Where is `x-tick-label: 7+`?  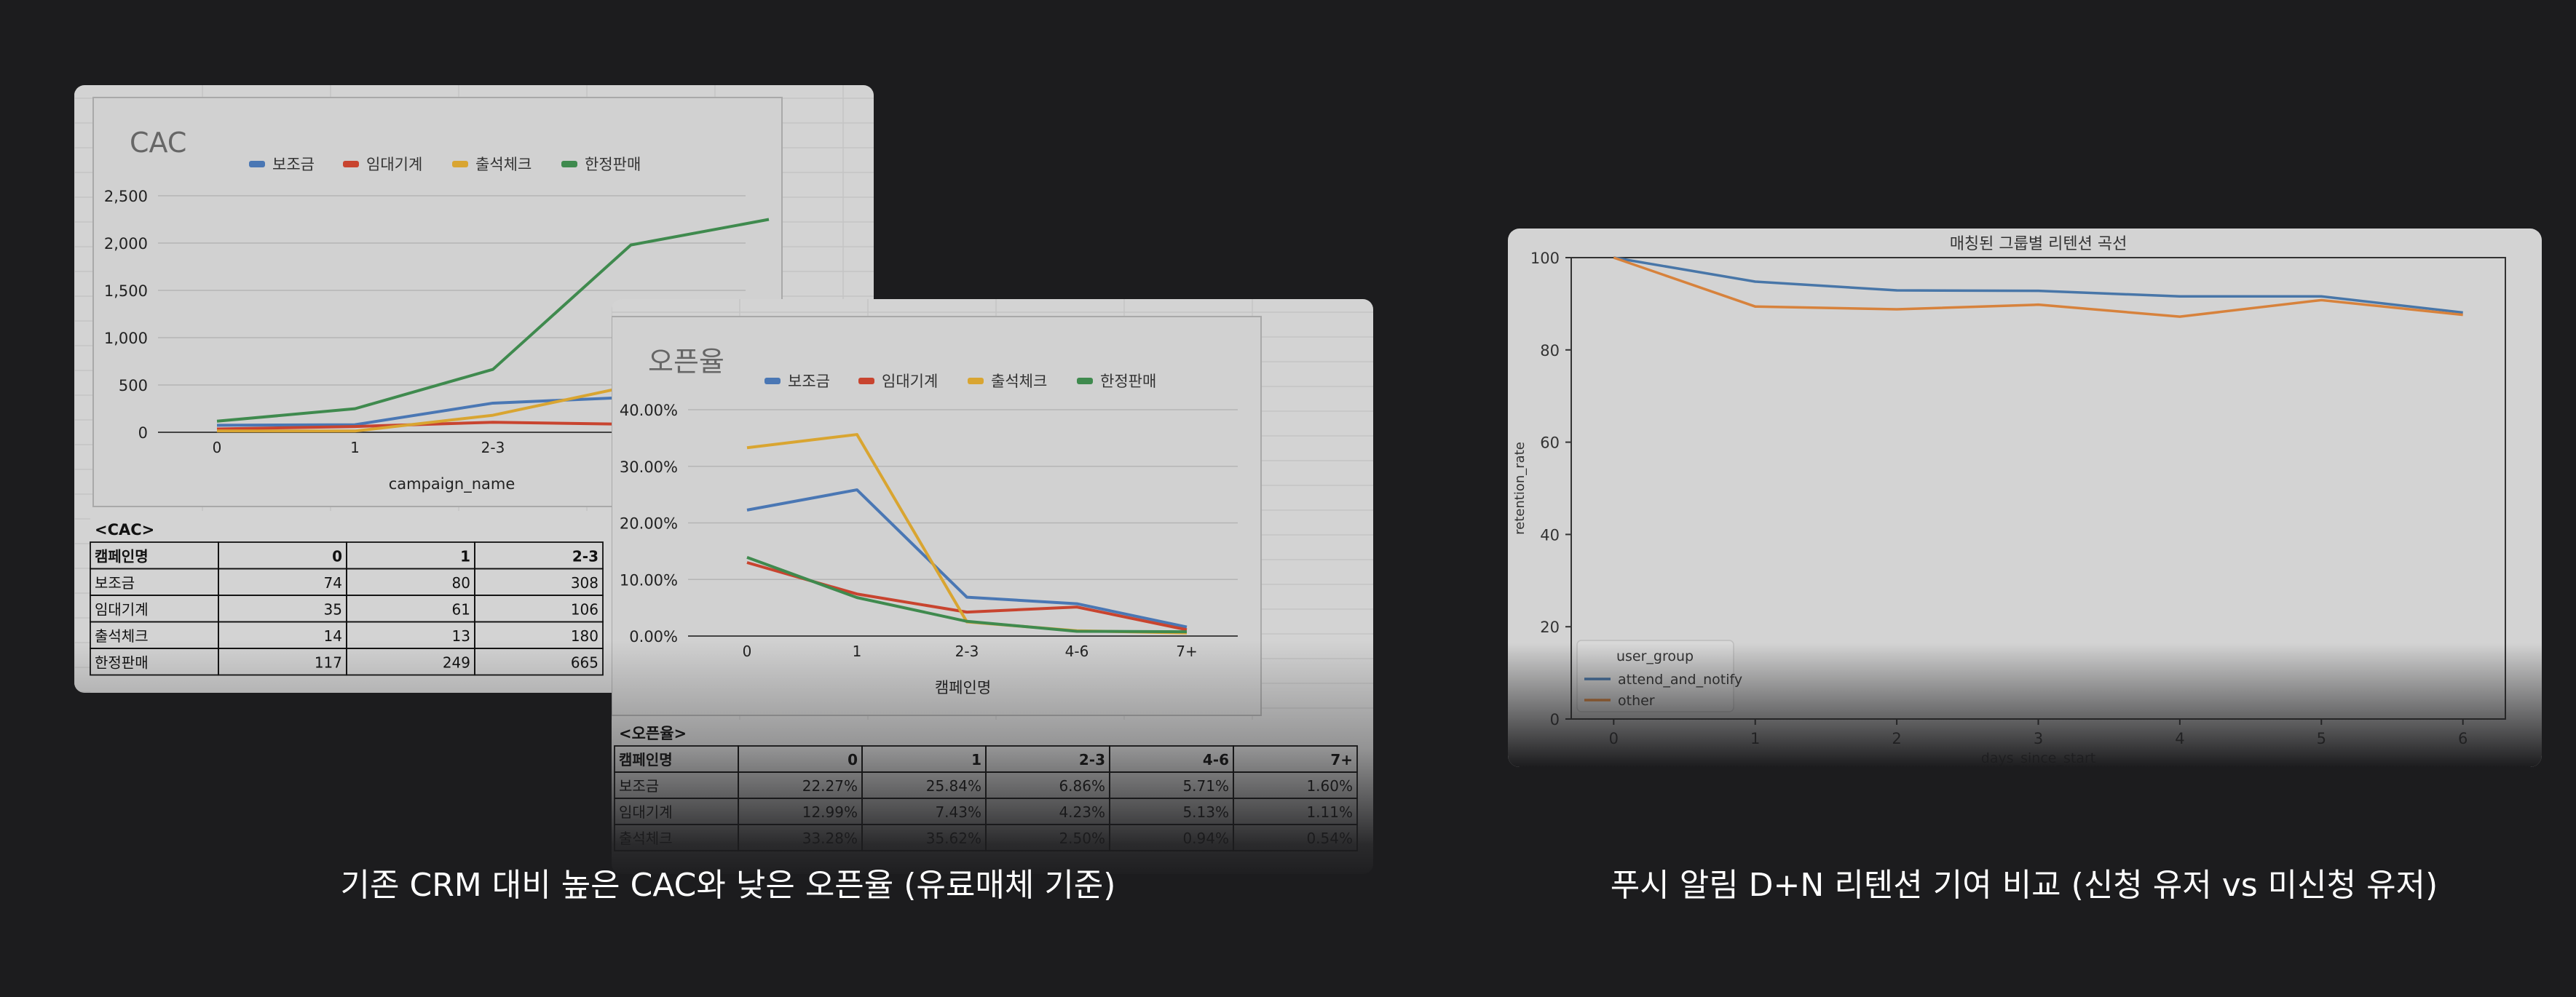 x-tick-label: 7+ is located at coordinates (1187, 651).